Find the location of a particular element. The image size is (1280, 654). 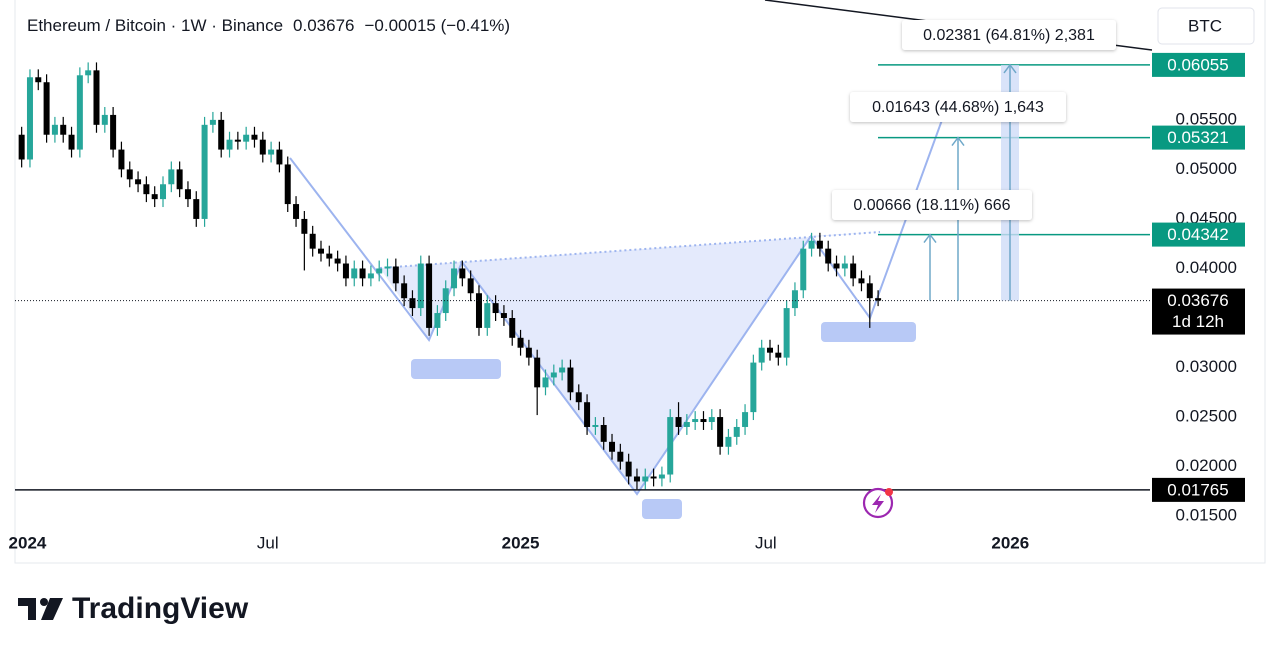

level-label: 0.05321 is located at coordinates (1197, 137).